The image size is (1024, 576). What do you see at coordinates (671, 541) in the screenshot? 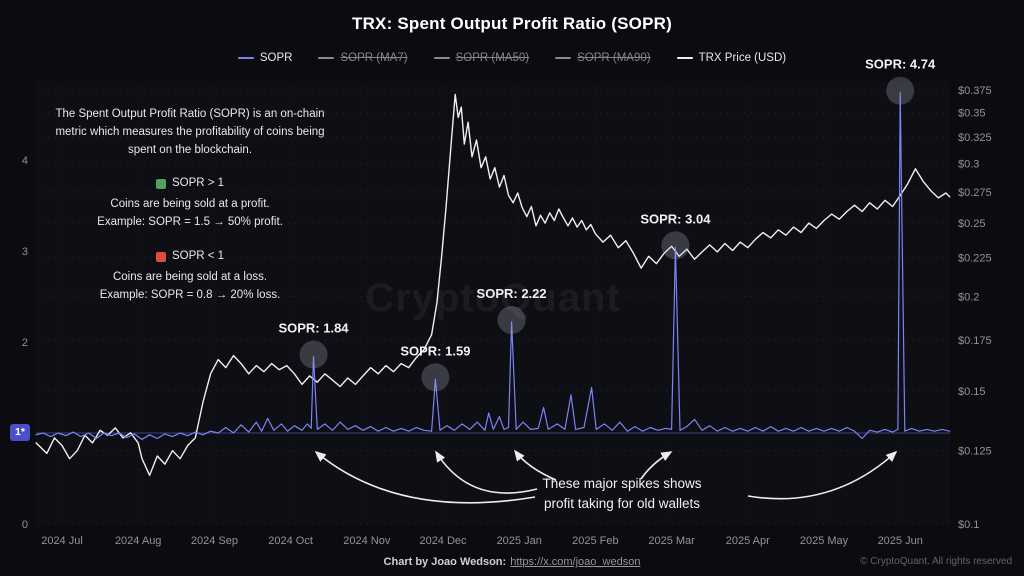
I see `x-axis-tick: 2025 Mar` at bounding box center [671, 541].